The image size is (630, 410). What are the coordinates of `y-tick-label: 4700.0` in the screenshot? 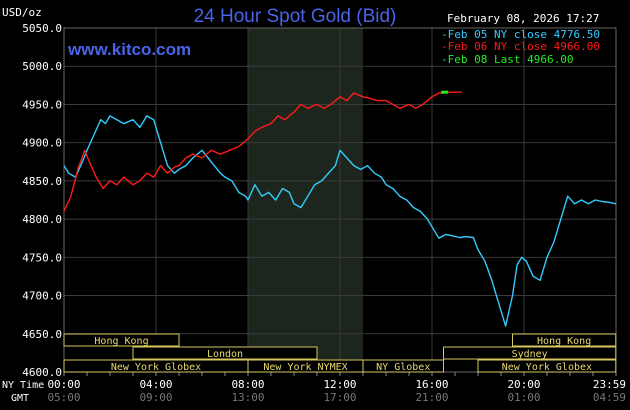 It's located at (42, 296).